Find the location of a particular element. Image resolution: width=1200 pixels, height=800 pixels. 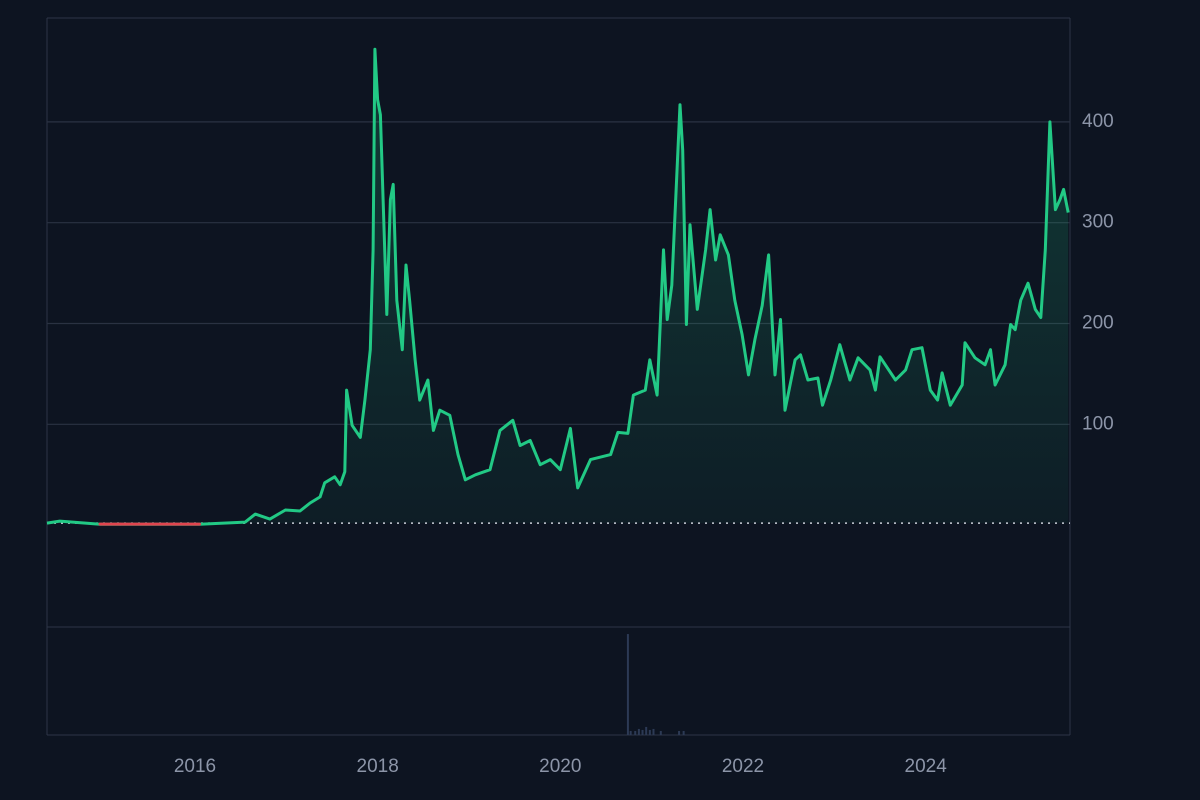

y-tick-label: 300 is located at coordinates (1098, 222).